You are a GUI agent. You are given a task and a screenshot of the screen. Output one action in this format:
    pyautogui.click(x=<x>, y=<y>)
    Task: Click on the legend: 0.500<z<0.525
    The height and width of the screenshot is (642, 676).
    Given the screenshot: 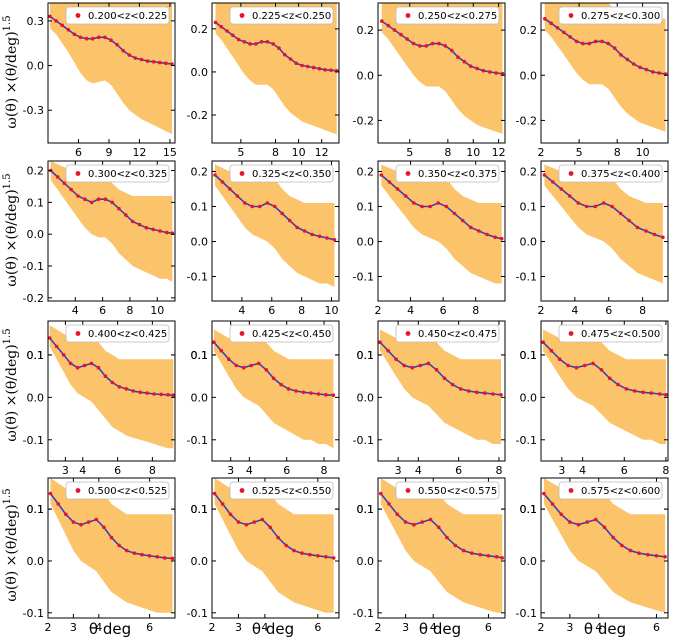 What is the action you would take?
    pyautogui.click(x=117, y=490)
    